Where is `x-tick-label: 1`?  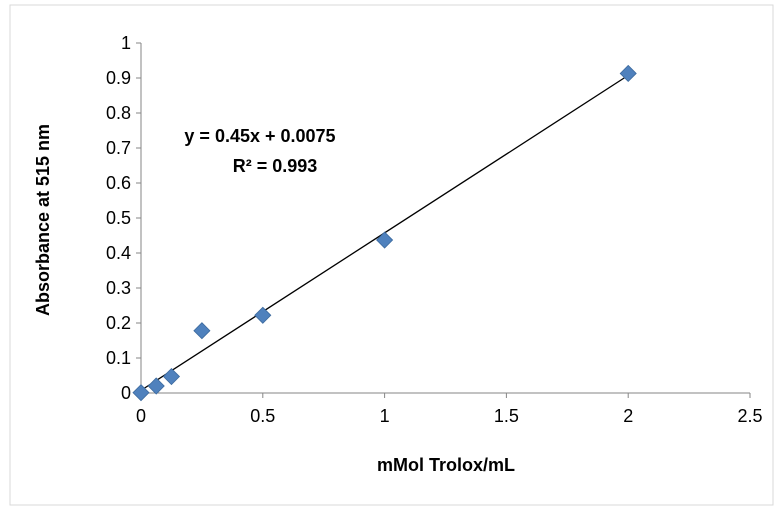
x-tick-label: 1 is located at coordinates (385, 416).